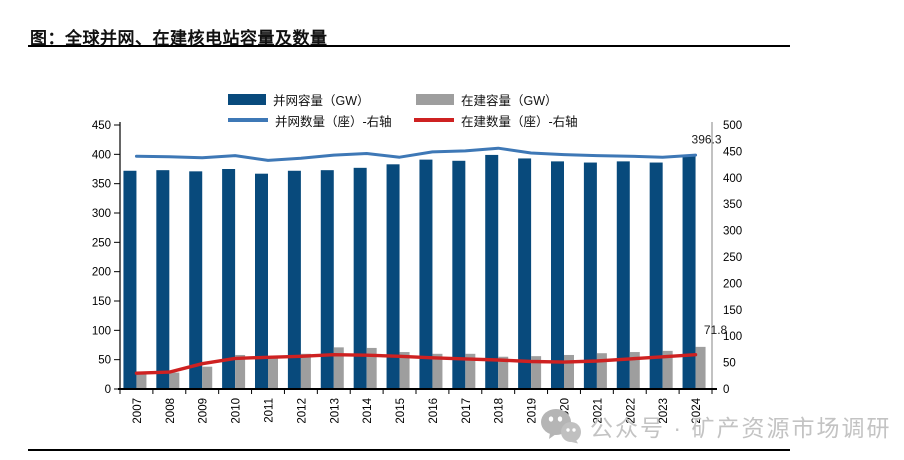 This screenshot has width=904, height=460. Describe the element at coordinates (101, 126) in the screenshot. I see `left-axis-tick-label: 450` at that location.